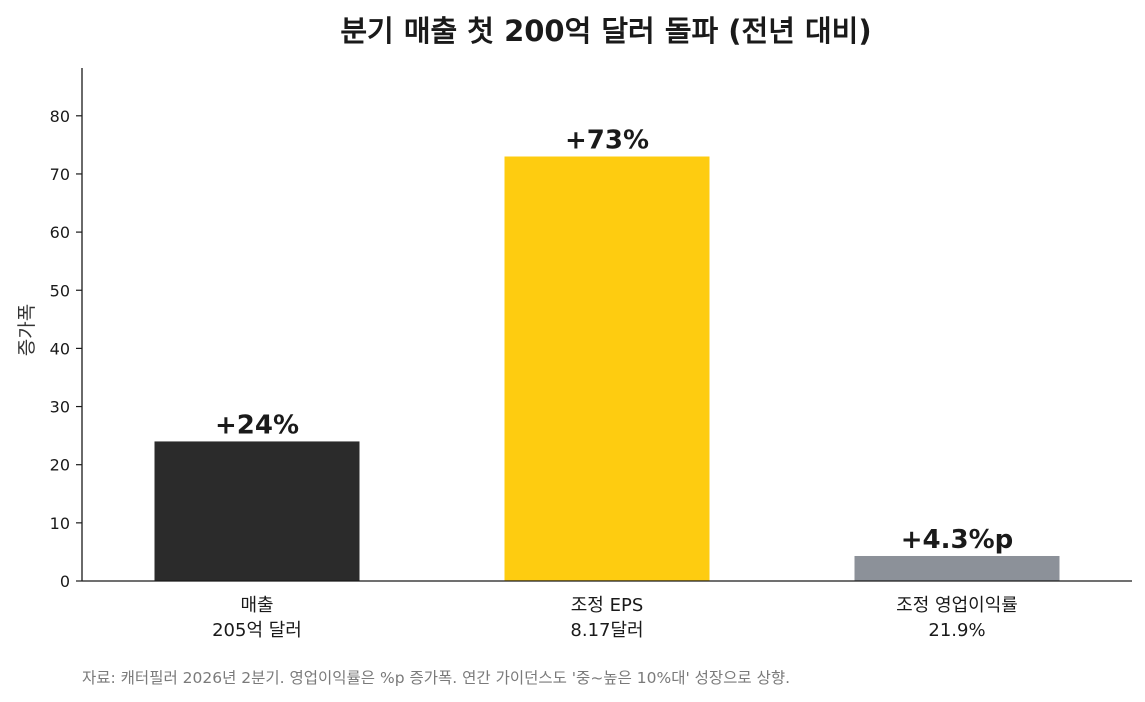  Describe the element at coordinates (60, 348) in the screenshot. I see `y-tick-label: 40` at that location.